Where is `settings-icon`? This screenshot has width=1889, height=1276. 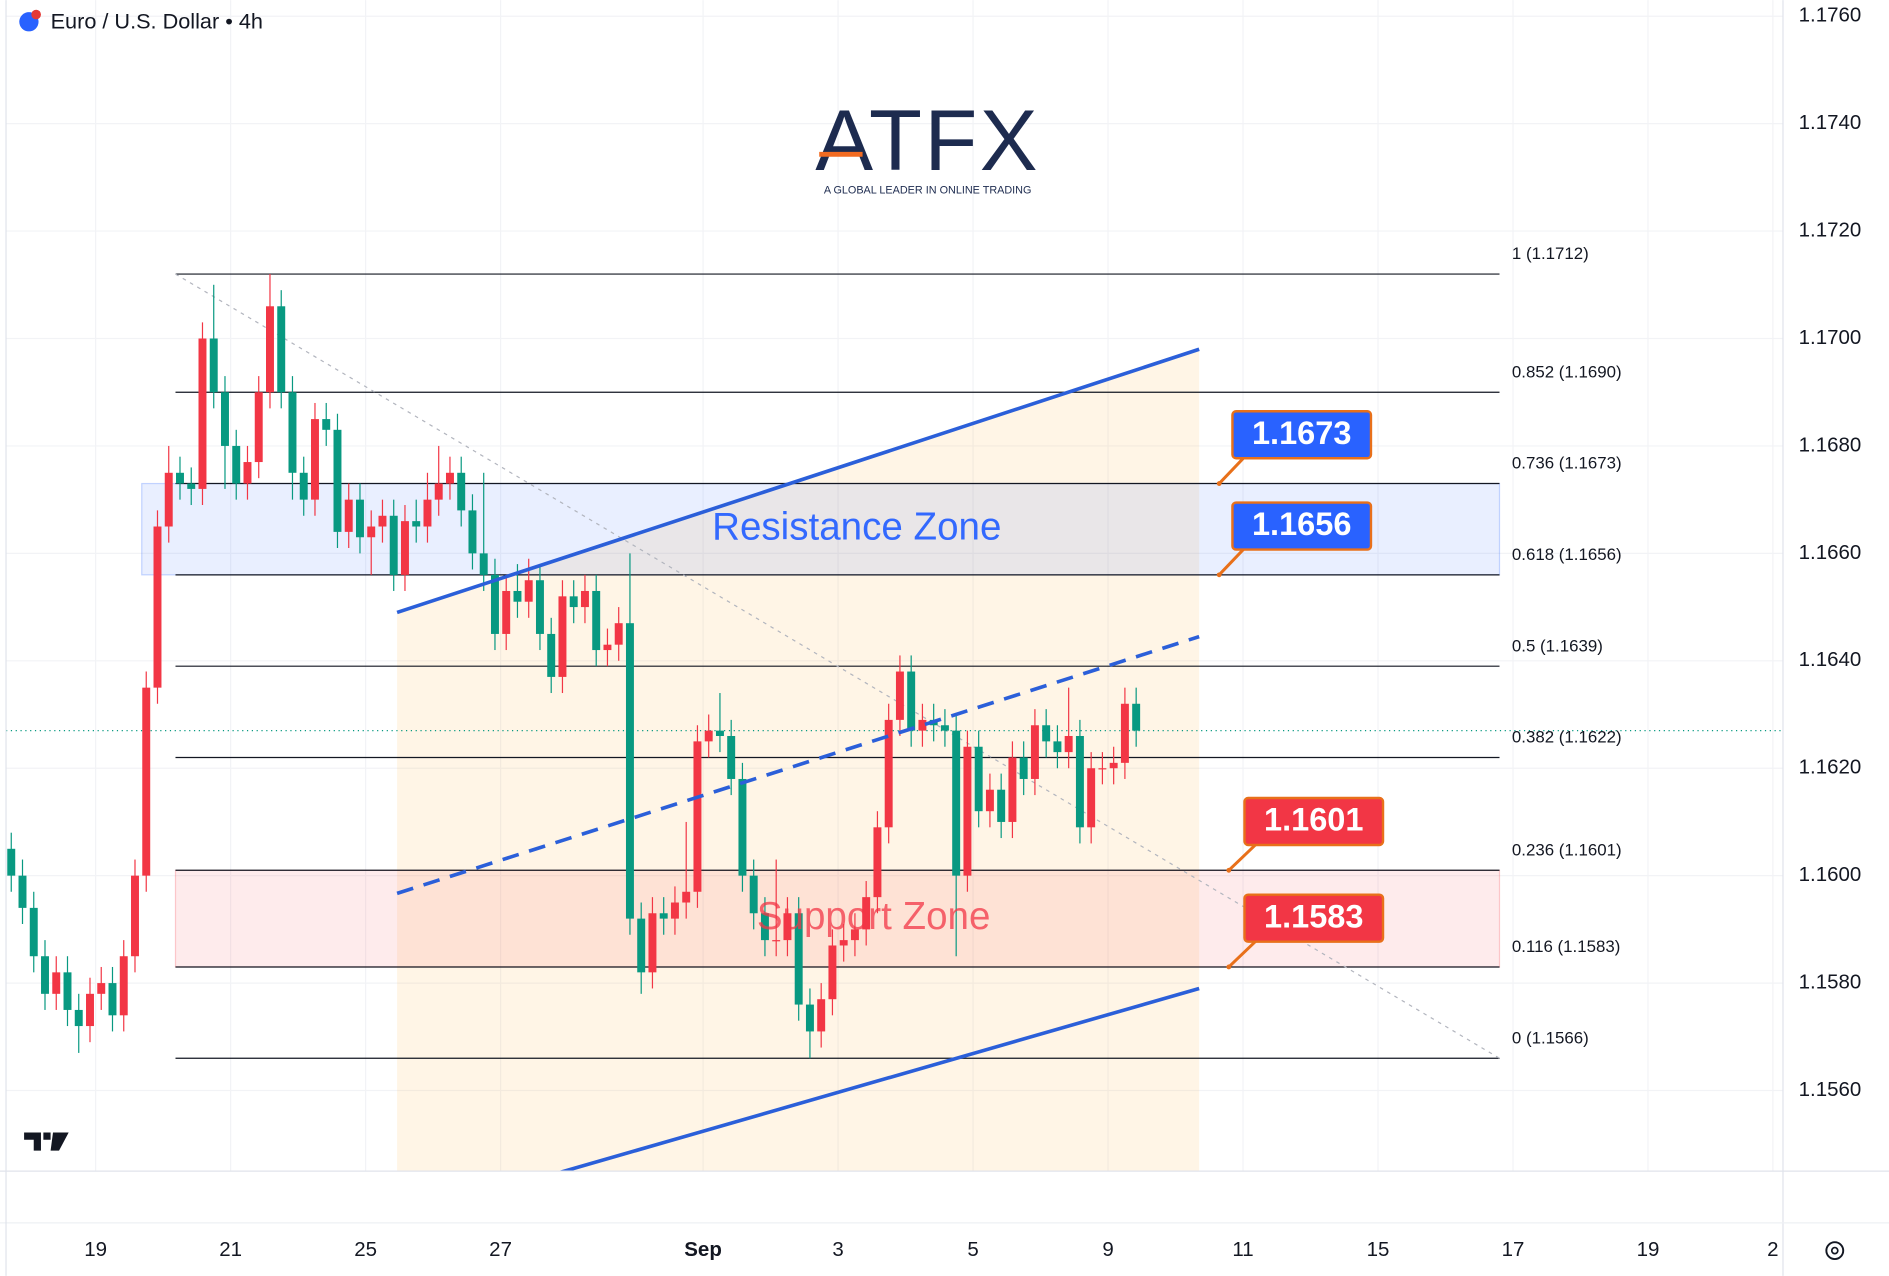
settings-icon is located at coordinates (1835, 1250).